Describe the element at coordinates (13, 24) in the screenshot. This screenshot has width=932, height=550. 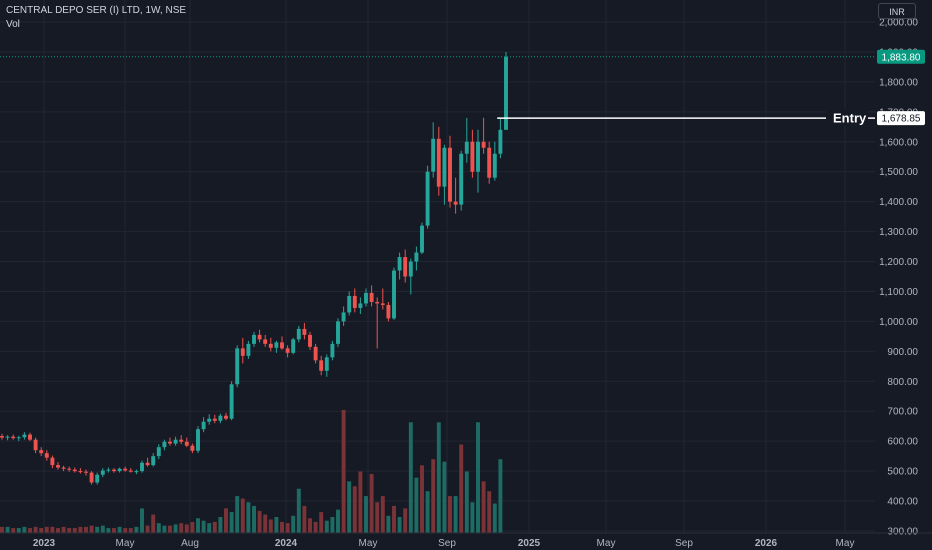
I see `volume-indicator-label: Vol` at that location.